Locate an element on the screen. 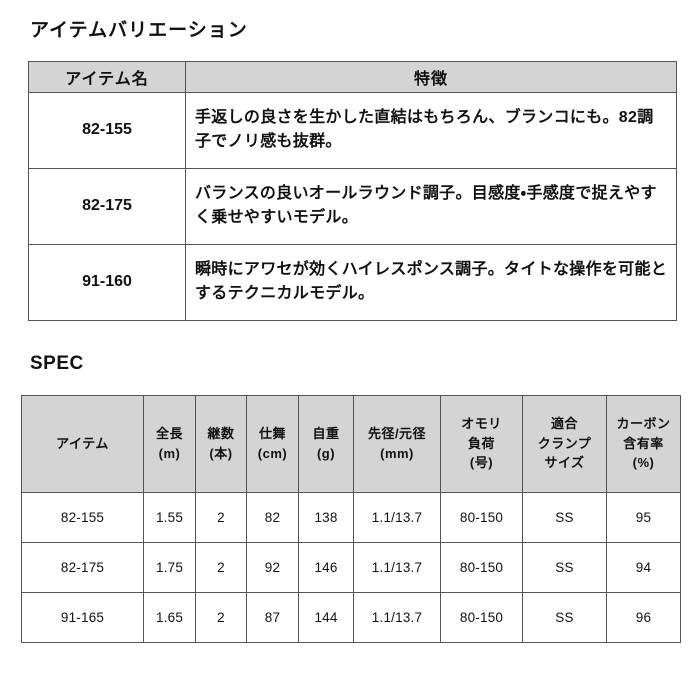 Image resolution: width=700 pixels, height=700 pixels. spec-section-title: SPEC is located at coordinates (57, 363).